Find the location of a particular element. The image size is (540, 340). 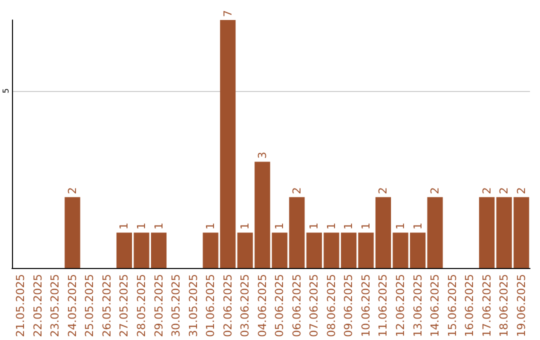

x-tick-label: 23.05.2025 is located at coordinates (55, 306).